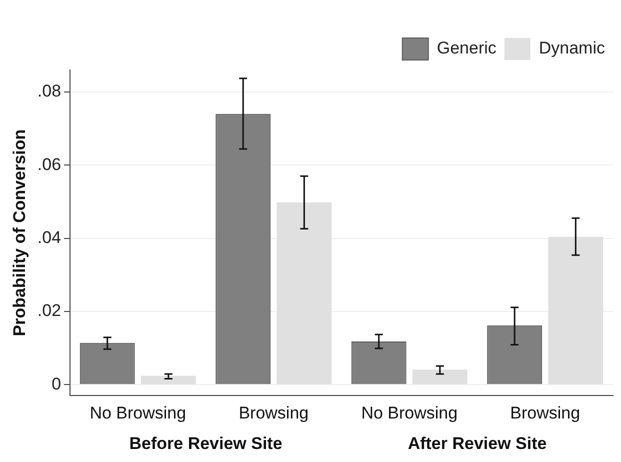 Image resolution: width=621 pixels, height=462 pixels. Describe the element at coordinates (57, 384) in the screenshot. I see `y-tick-label: 0` at that location.